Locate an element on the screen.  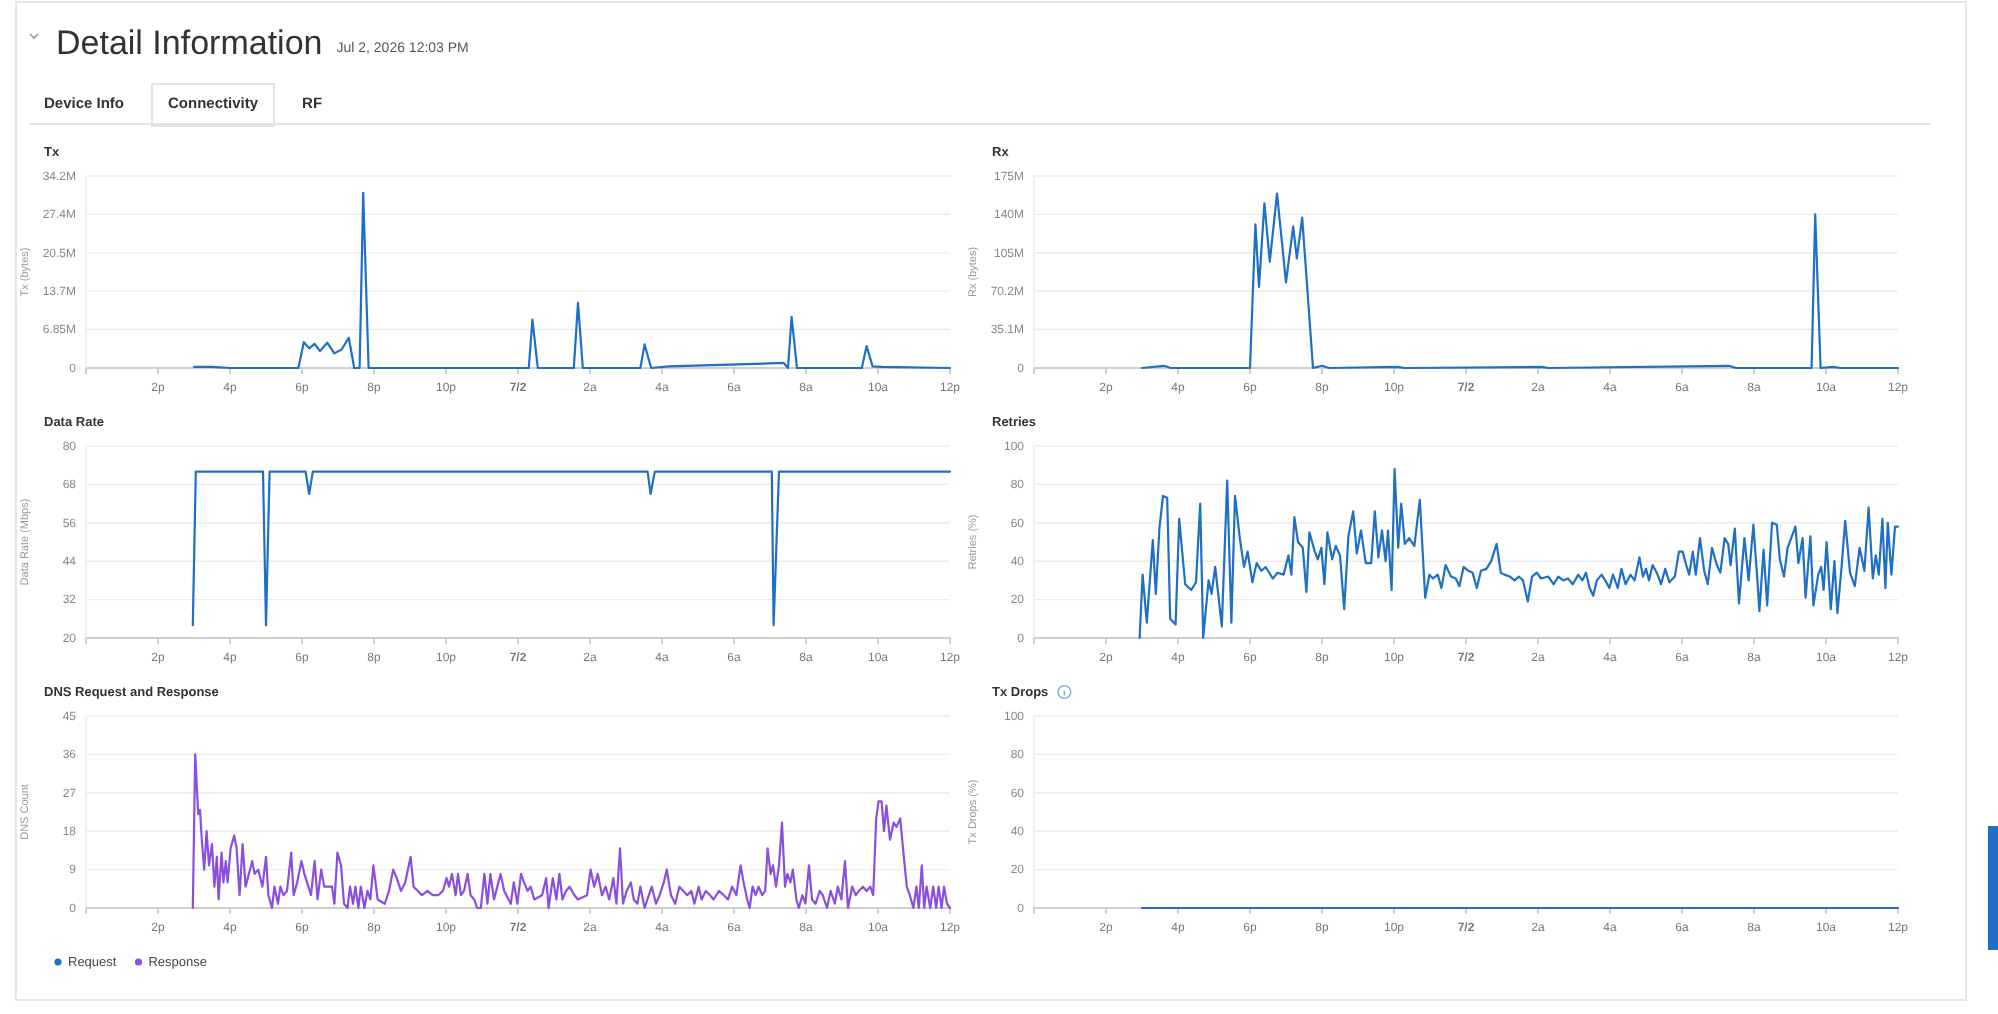
text: Detail Information is located at coordinates (189, 43).